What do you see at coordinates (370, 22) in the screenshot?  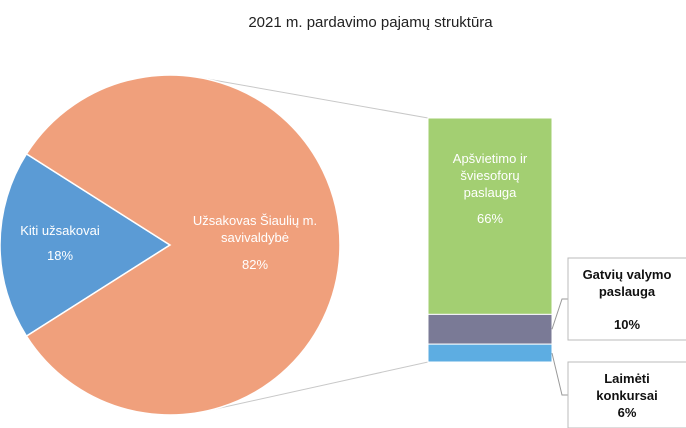 I see `chart-title: 2021 m. pardavimo pajamų struktūra` at bounding box center [370, 22].